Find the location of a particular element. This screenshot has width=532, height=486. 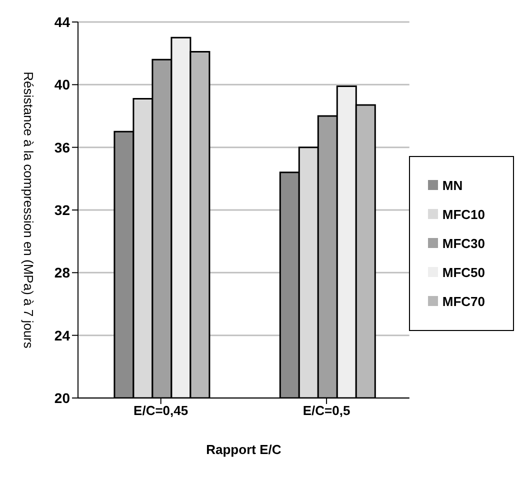

x-axis-title: Rapport E/C is located at coordinates (244, 449).